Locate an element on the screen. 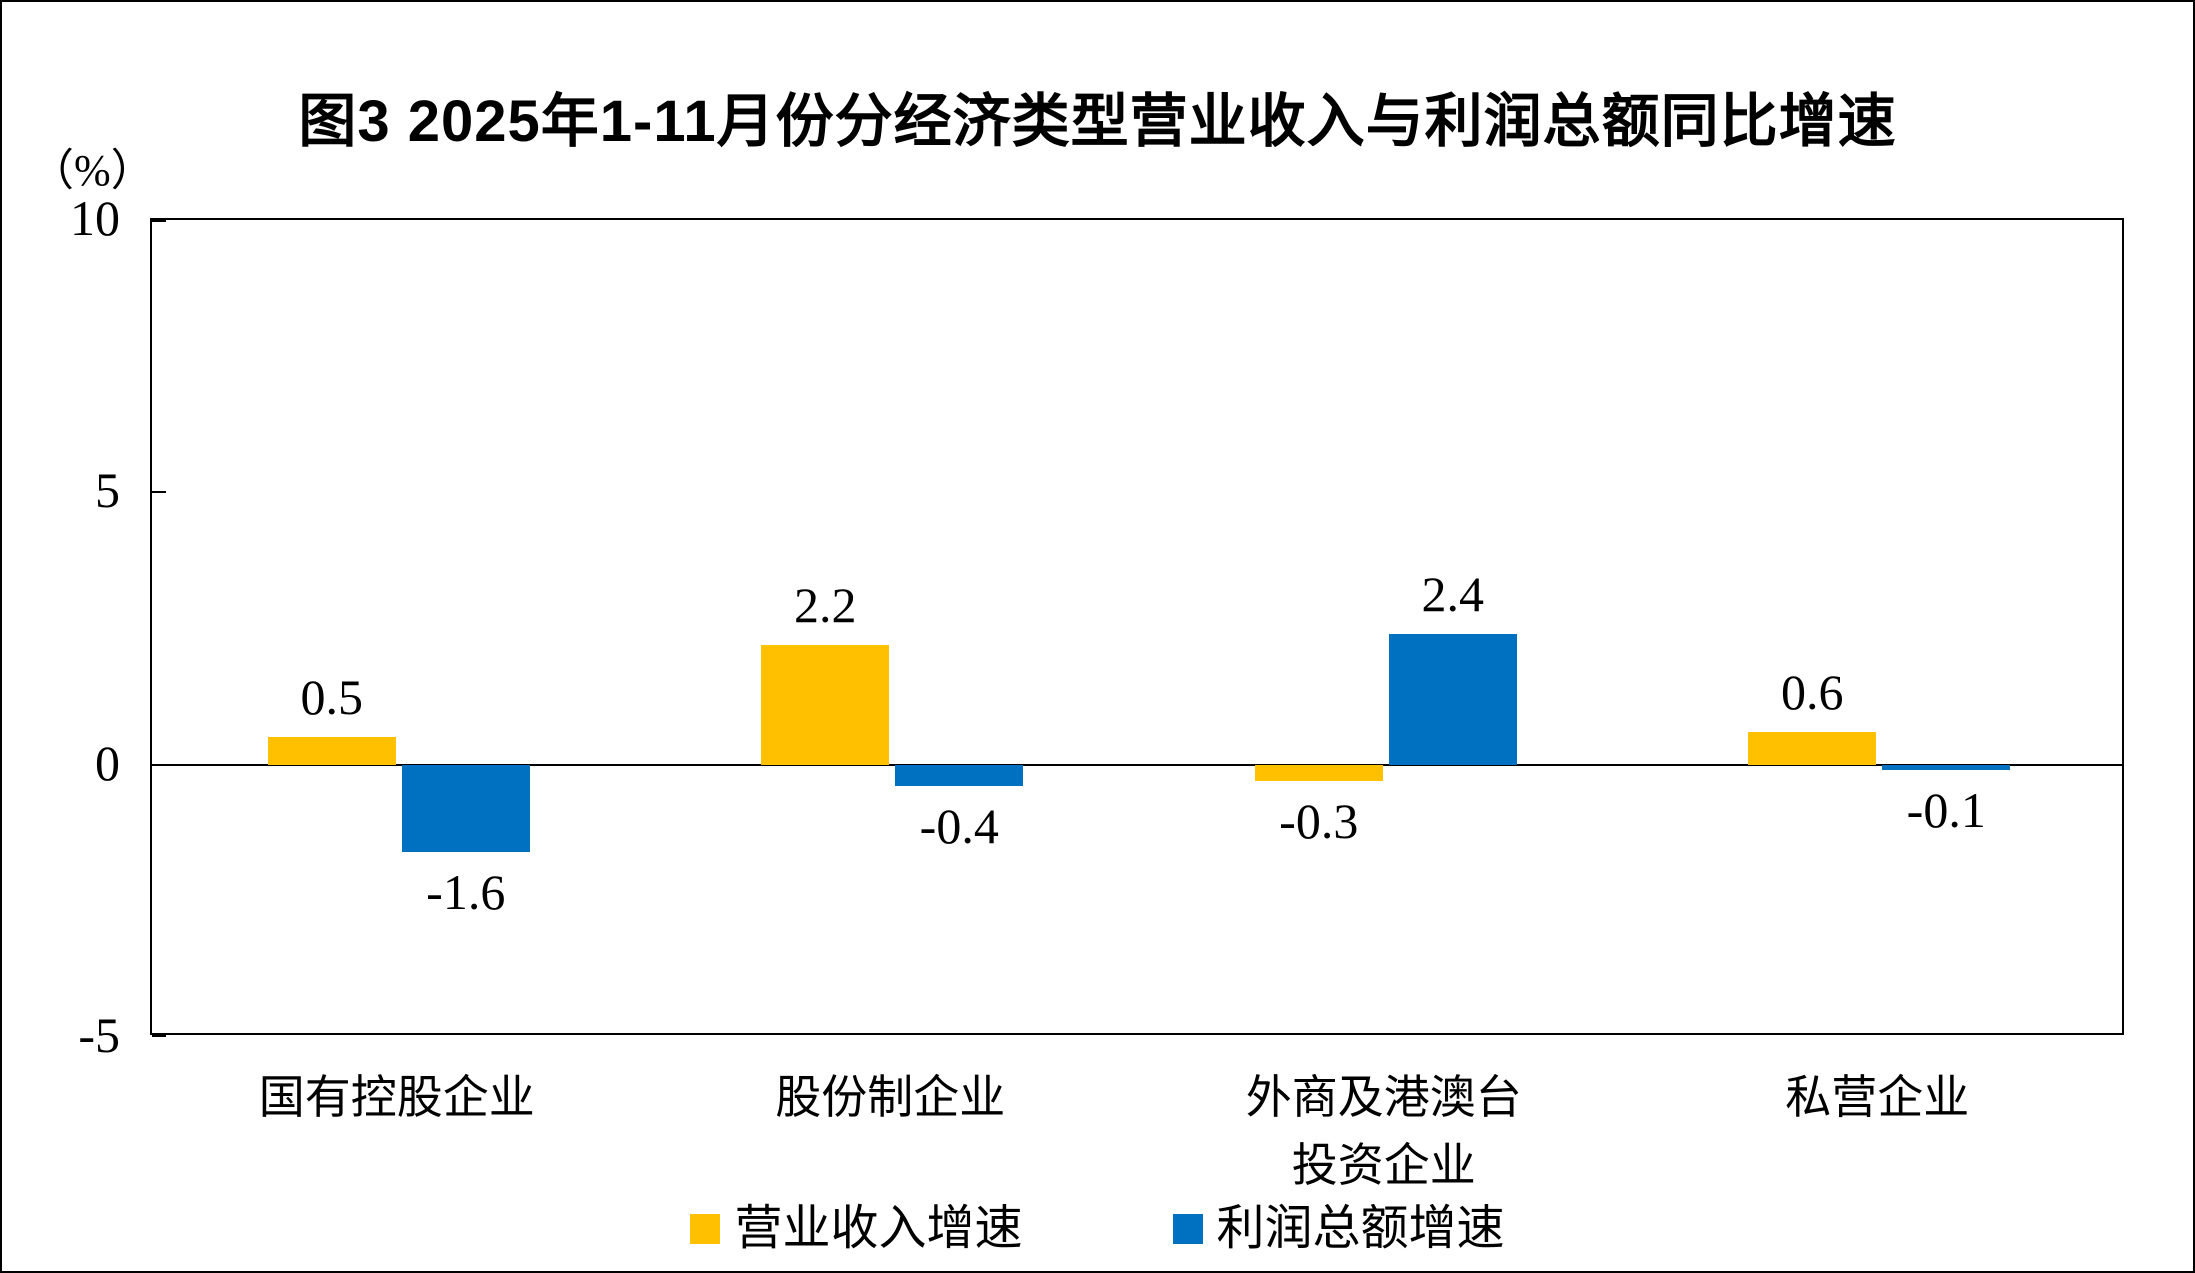 This screenshot has height=1273, width=2195. bar-value-label: -0.1 is located at coordinates (1946, 810).